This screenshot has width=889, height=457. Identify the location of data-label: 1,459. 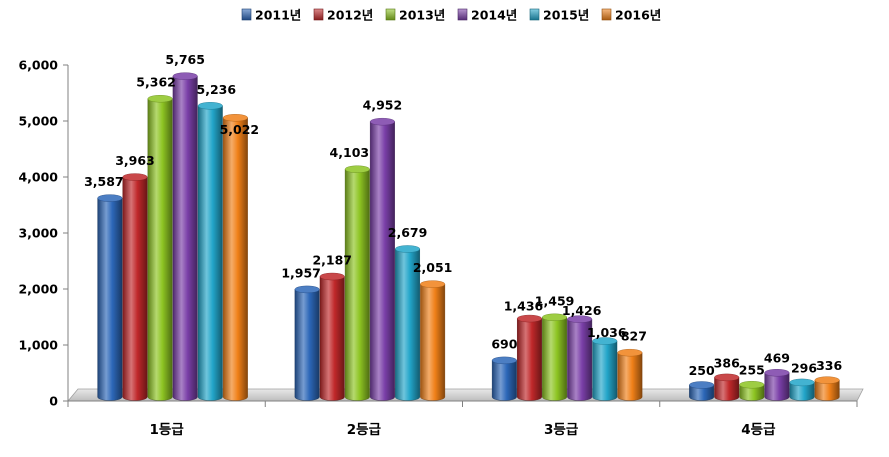
(555, 300).